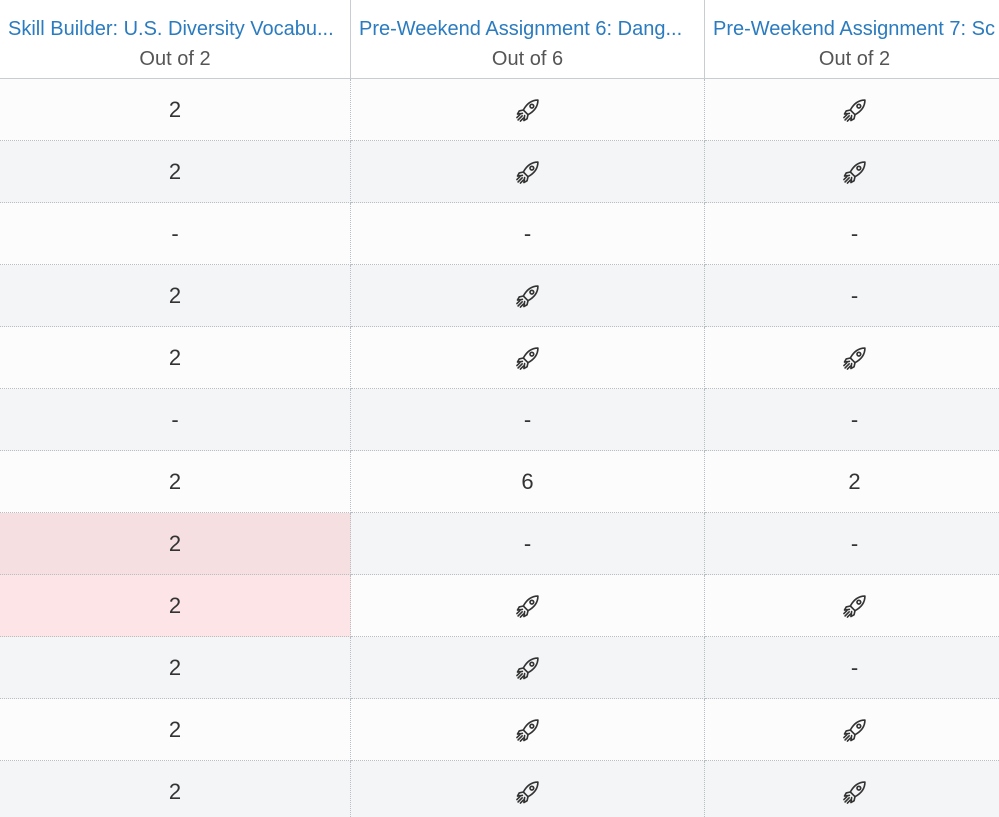  What do you see at coordinates (854, 29) in the screenshot?
I see `column-title: Pre-Weekend Assignment 7: Sc` at bounding box center [854, 29].